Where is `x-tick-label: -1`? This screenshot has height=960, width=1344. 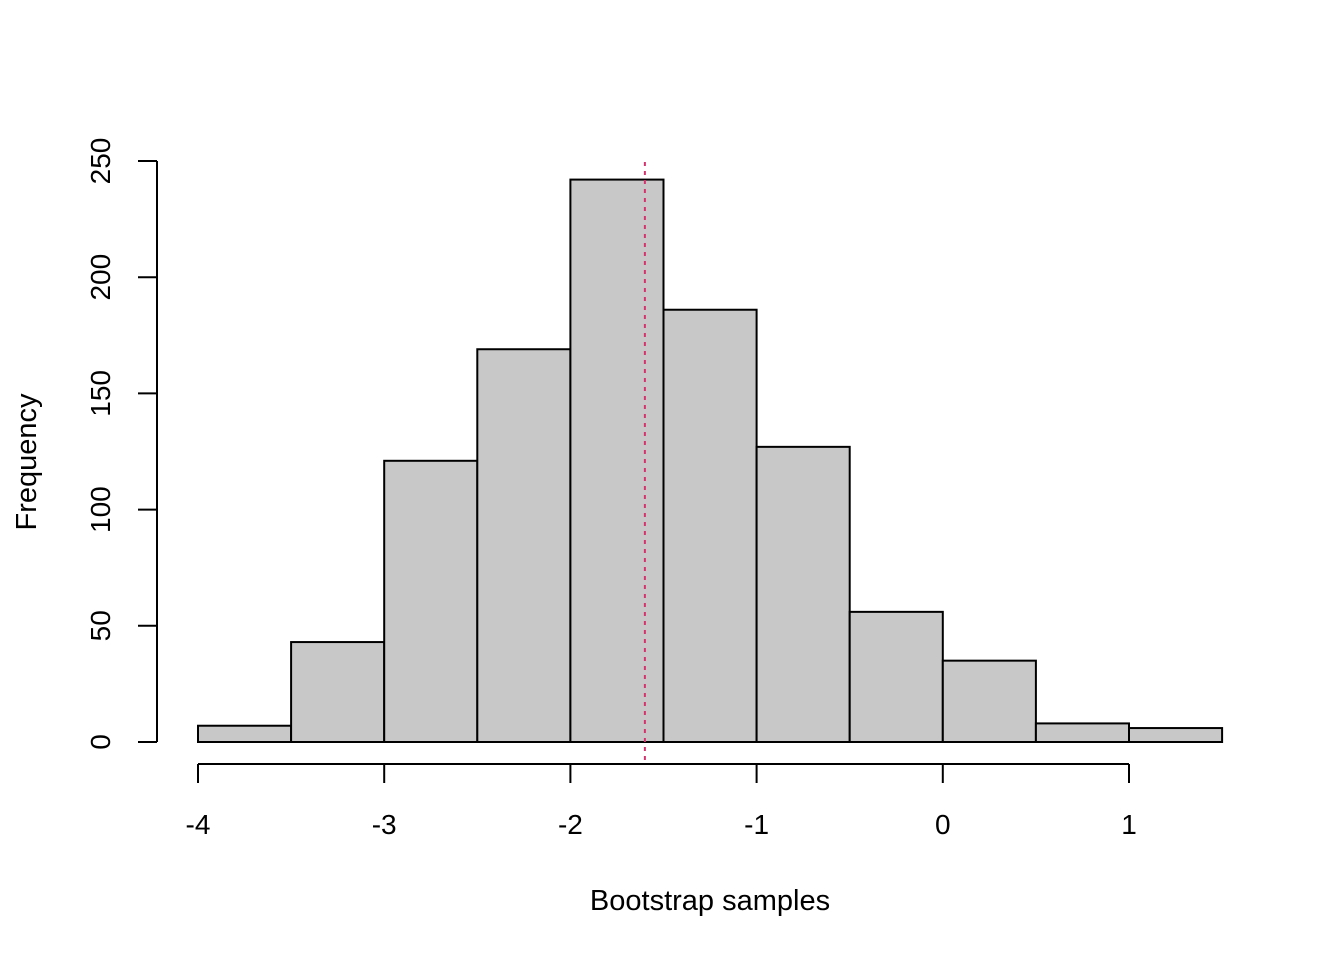 x-tick-label: -1 is located at coordinates (756, 824).